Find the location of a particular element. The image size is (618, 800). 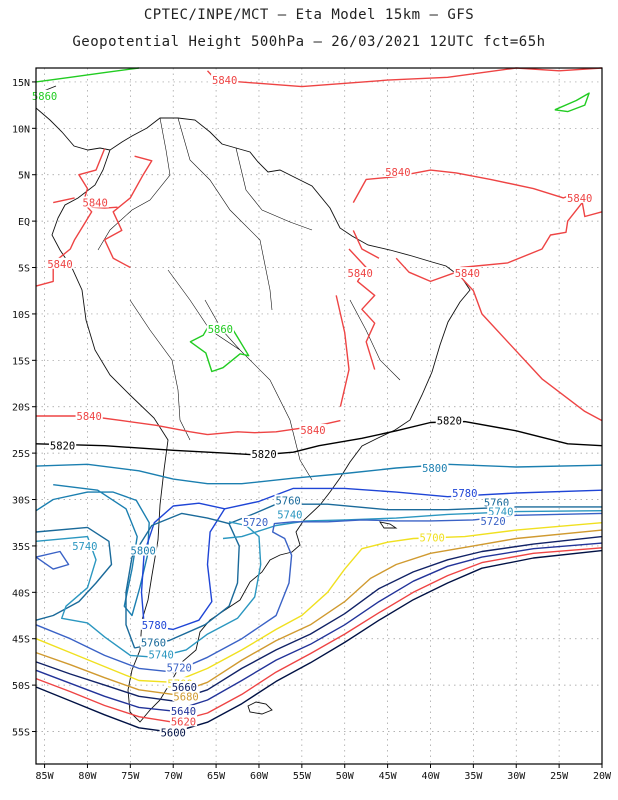

island is located at coordinates (388, 525).